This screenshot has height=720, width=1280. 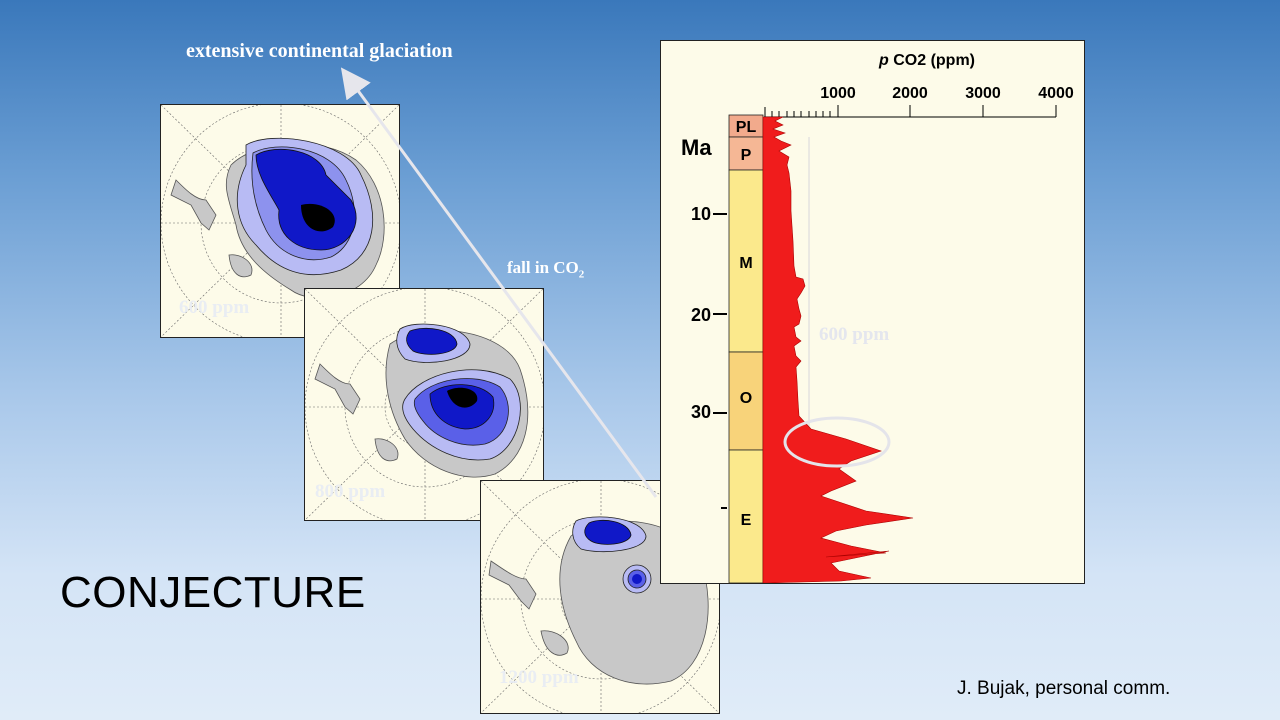 What do you see at coordinates (701, 315) in the screenshot?
I see `y-tick-label: 20` at bounding box center [701, 315].